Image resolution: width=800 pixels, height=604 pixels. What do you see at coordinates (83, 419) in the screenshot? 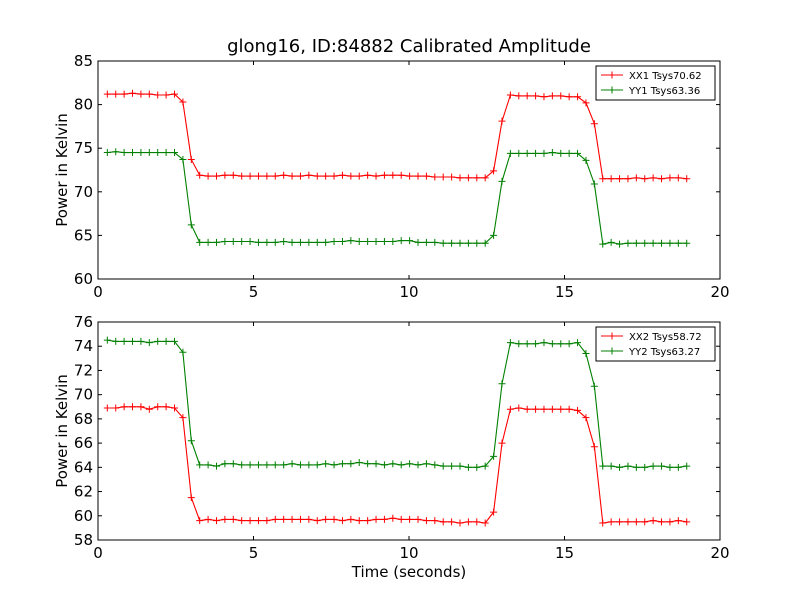
I see `y-tick-label: 68` at bounding box center [83, 419].